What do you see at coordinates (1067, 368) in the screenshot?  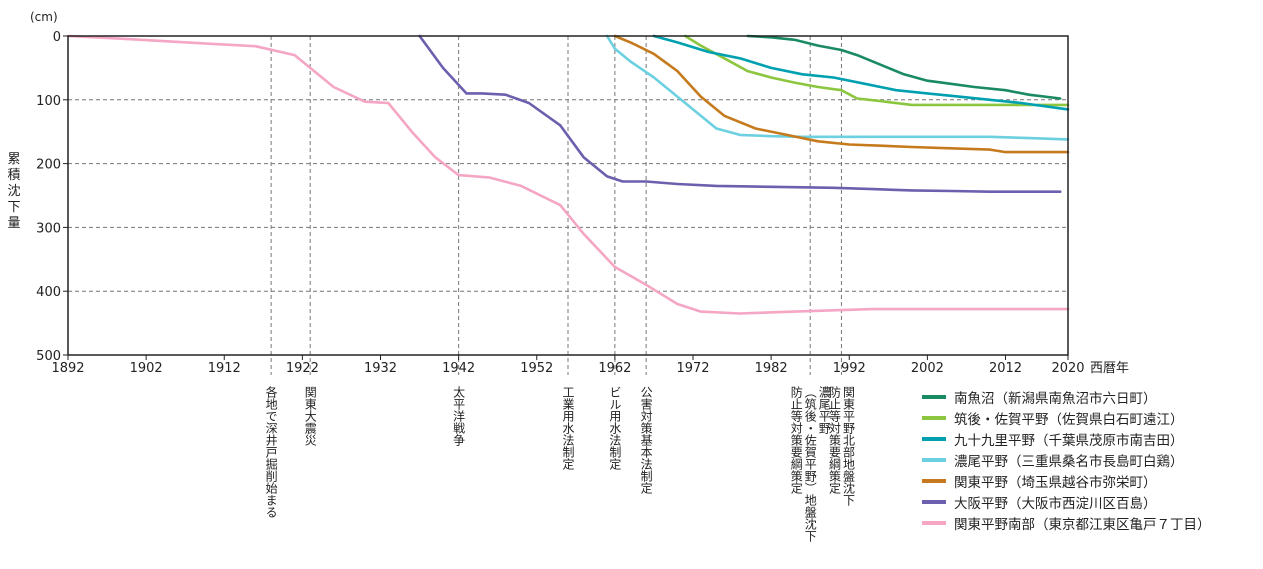 I see `x-tick-label: 2020` at bounding box center [1067, 368].